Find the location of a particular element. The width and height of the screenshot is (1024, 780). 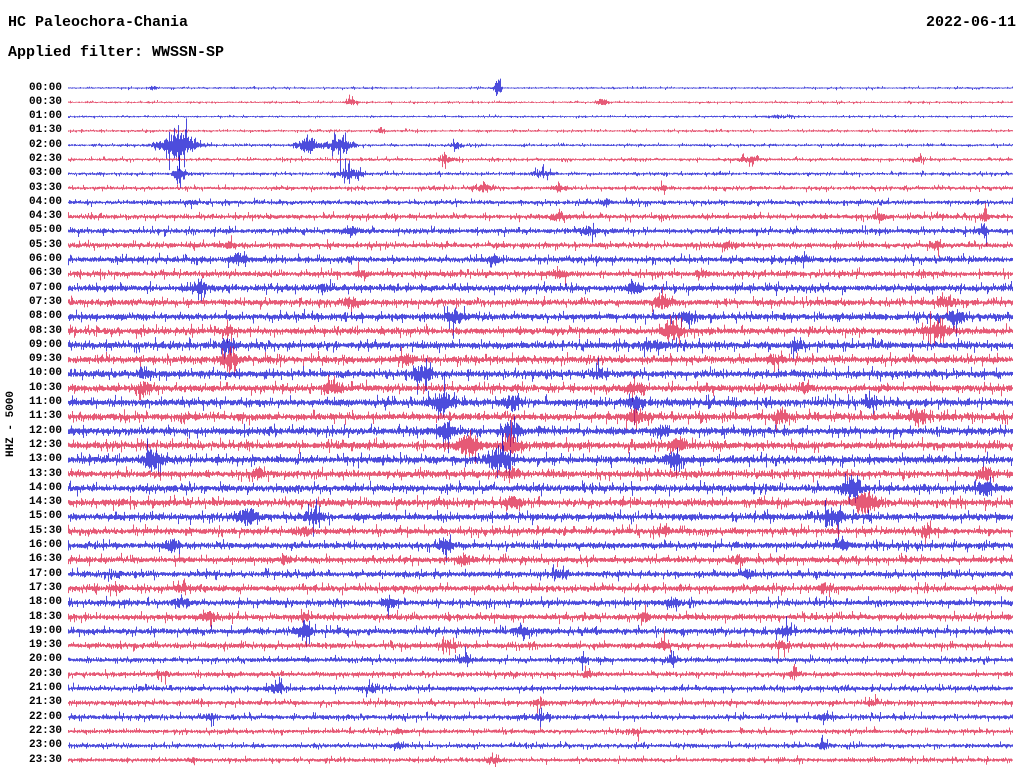

time-label-2130: 21:30 is located at coordinates (45, 702).